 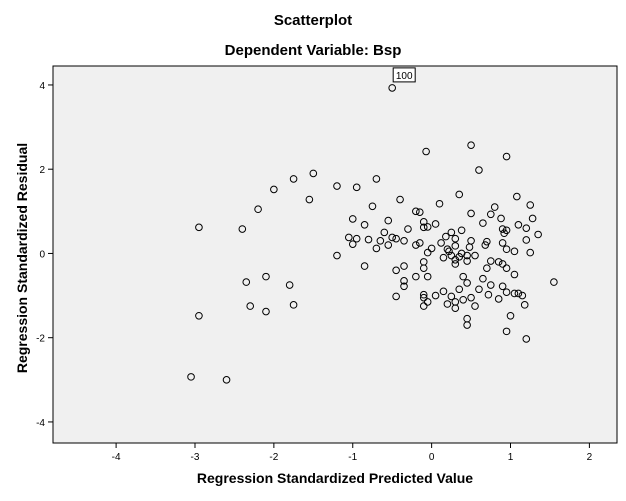 What do you see at coordinates (432, 457) in the screenshot?
I see `x-tick-label: 0` at bounding box center [432, 457].